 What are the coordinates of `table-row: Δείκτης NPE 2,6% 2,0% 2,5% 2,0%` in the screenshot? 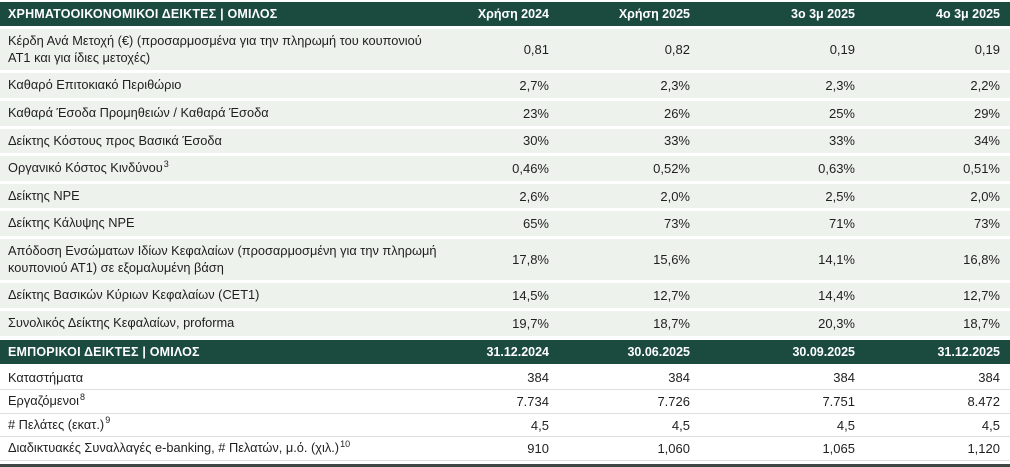 It's located at (505, 196).